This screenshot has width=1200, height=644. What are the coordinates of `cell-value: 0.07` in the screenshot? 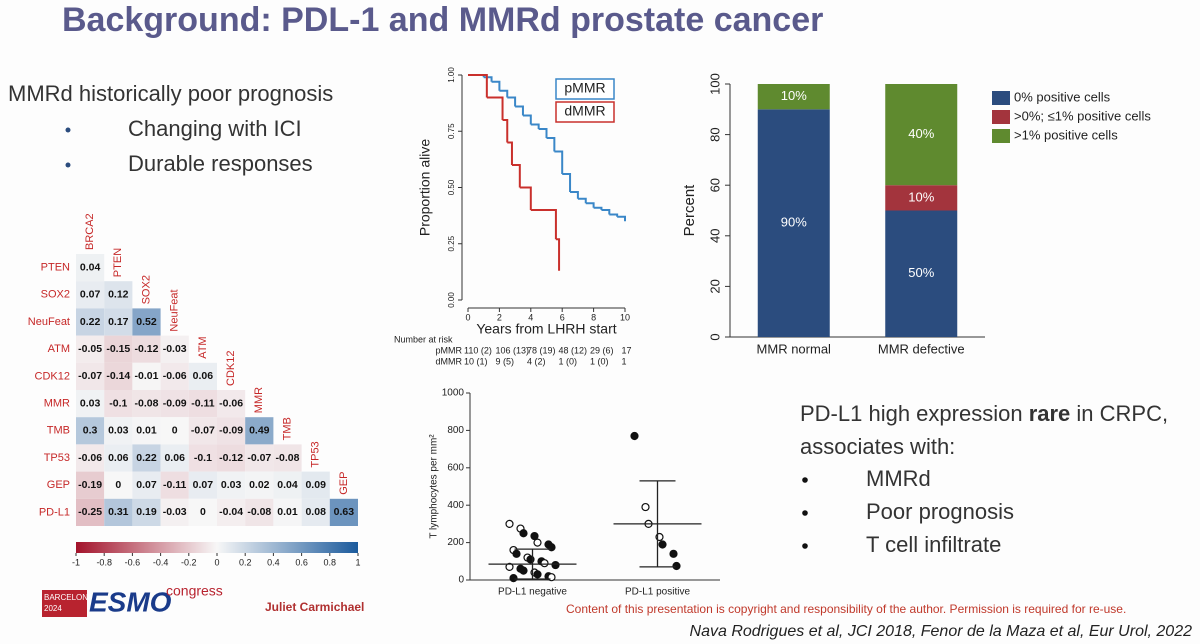 It's located at (203, 485).